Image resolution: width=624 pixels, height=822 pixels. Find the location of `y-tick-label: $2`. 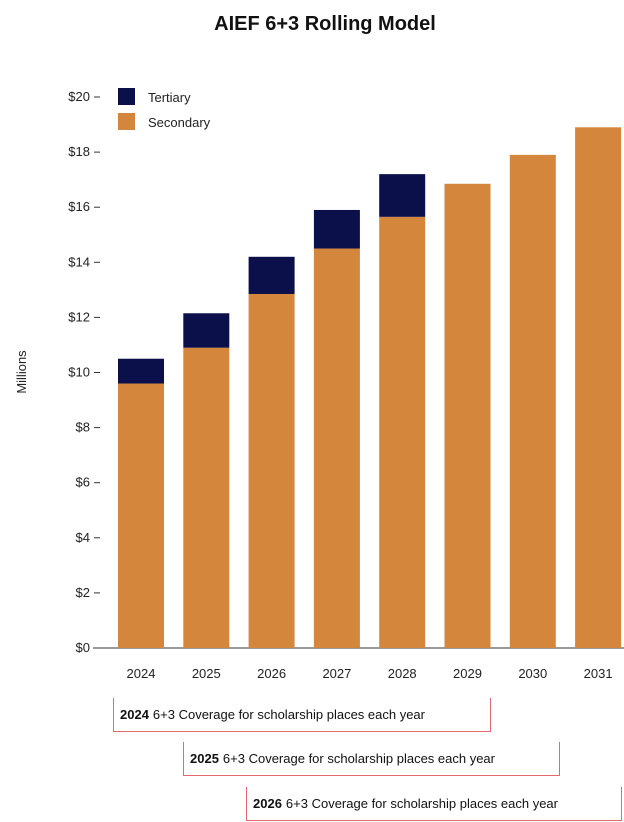

y-tick-label: $2 is located at coordinates (83, 592).